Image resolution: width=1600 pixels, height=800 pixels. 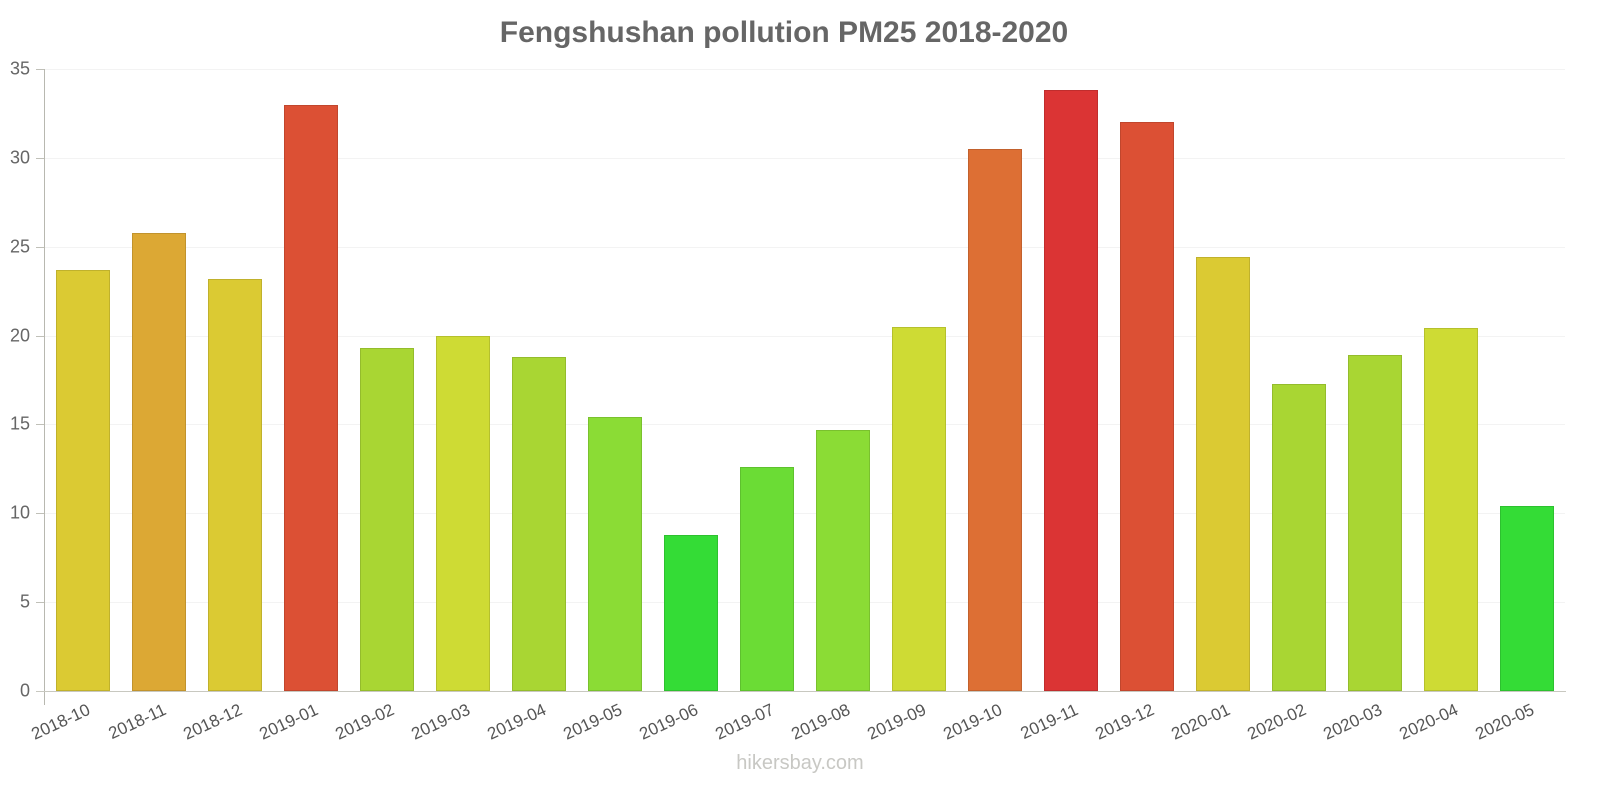 I want to click on y-tick-label: 5, so click(x=24, y=601).